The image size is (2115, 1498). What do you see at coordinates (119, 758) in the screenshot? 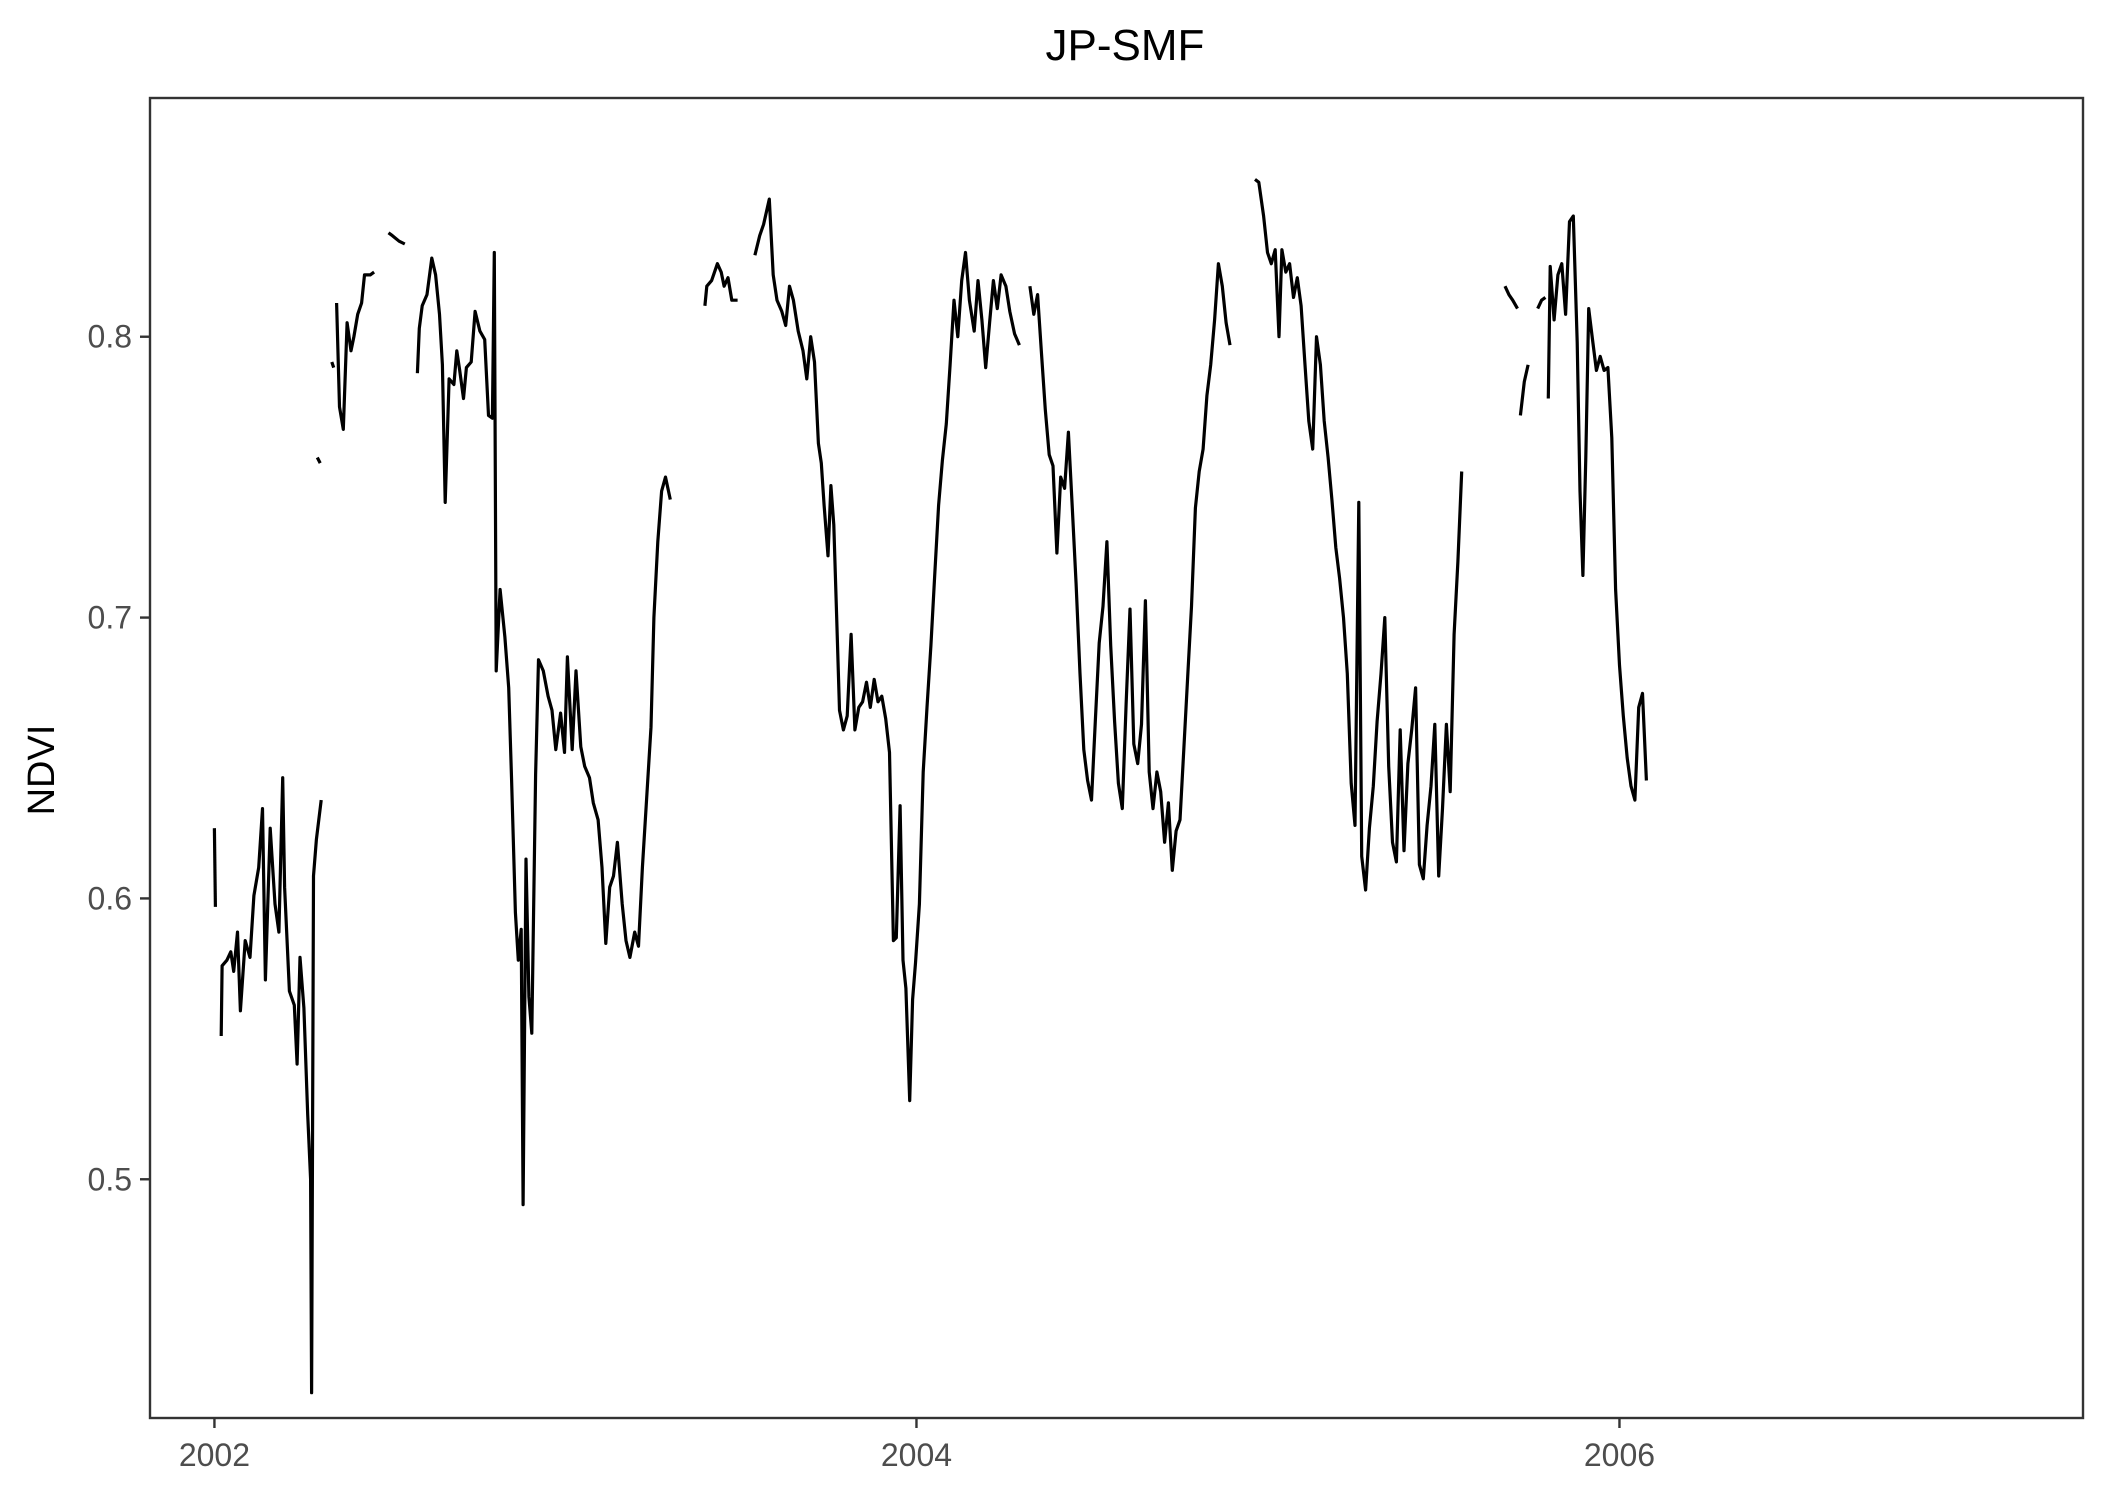
I see `y-axis: 0.5 0.6 0.7 0.8` at bounding box center [119, 758].